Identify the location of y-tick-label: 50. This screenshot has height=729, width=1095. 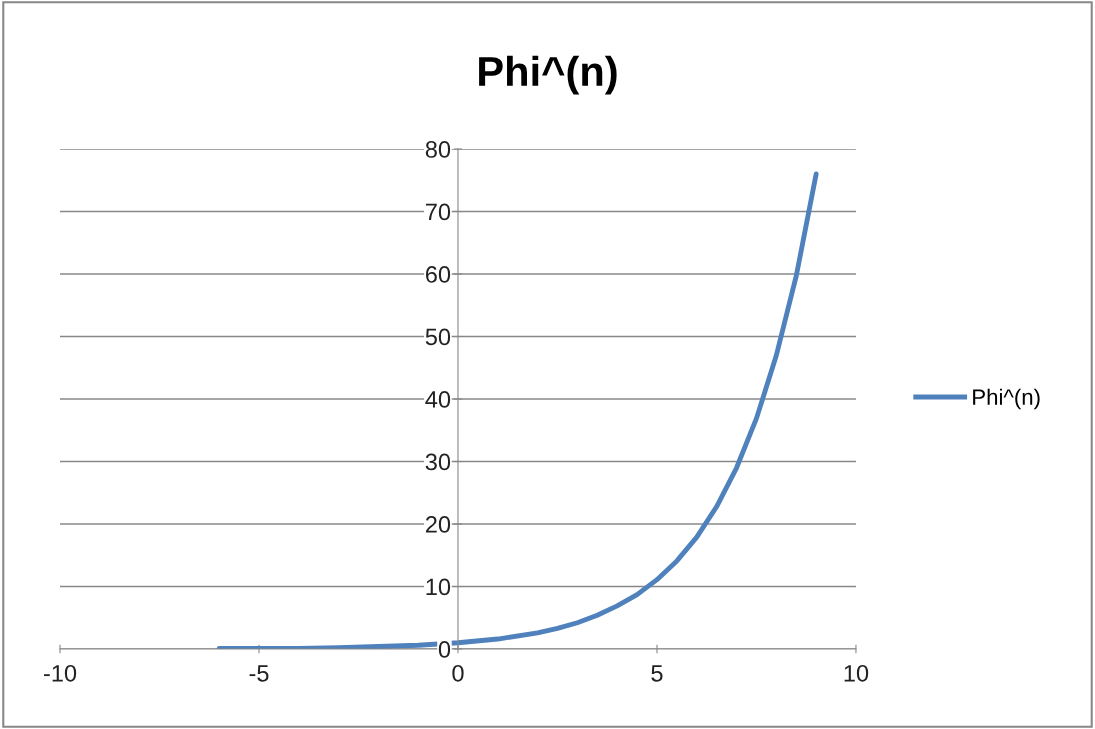
(438, 337).